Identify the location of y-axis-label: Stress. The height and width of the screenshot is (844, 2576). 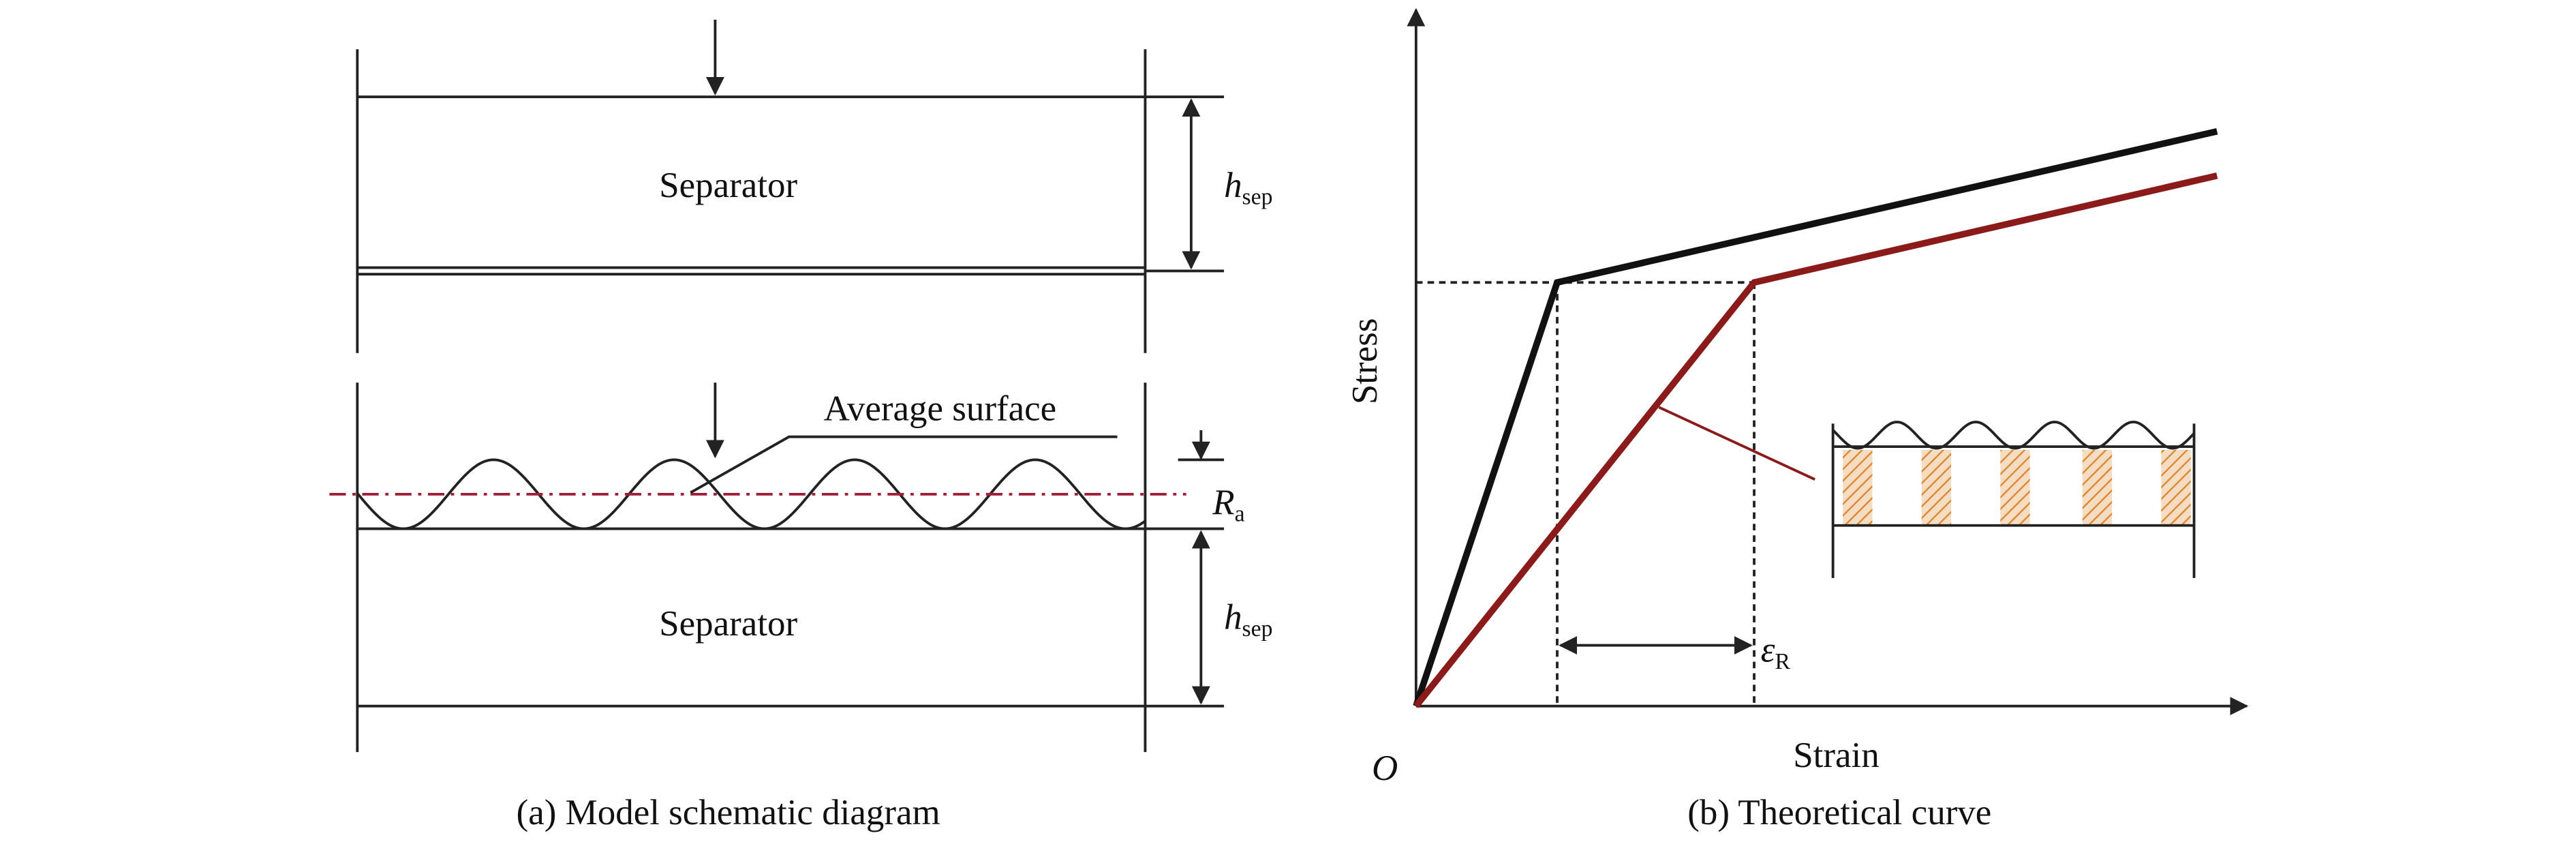
(1365, 361).